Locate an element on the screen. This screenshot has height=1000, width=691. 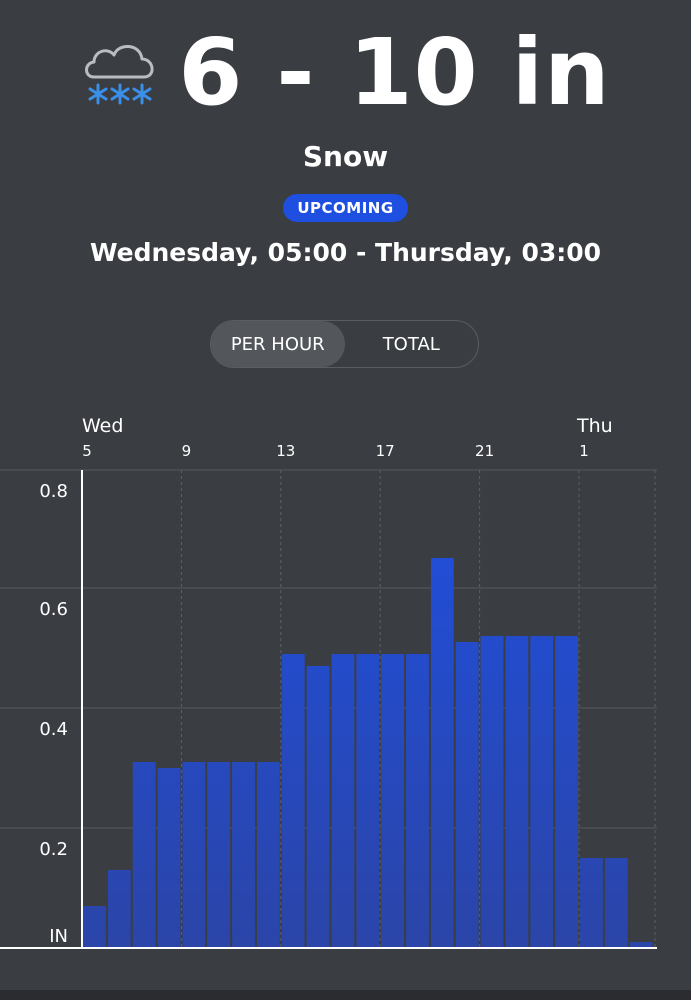
badge-wrap: UPCOMING is located at coordinates (345, 208).